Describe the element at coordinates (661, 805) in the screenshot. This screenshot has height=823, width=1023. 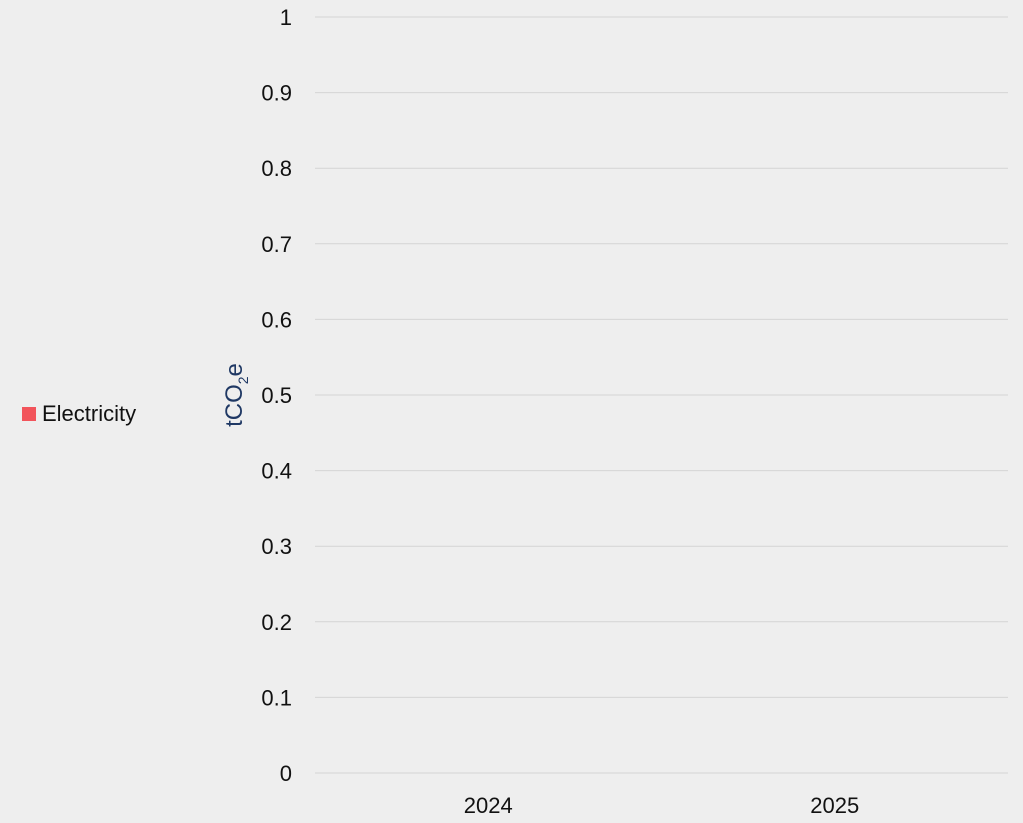
I see `x-tick-labels: 2024 2025` at that location.